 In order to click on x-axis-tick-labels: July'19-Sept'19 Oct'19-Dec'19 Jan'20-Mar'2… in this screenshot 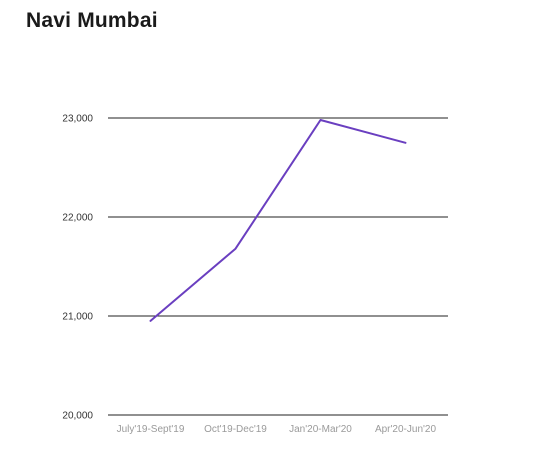, I will do `click(277, 429)`.